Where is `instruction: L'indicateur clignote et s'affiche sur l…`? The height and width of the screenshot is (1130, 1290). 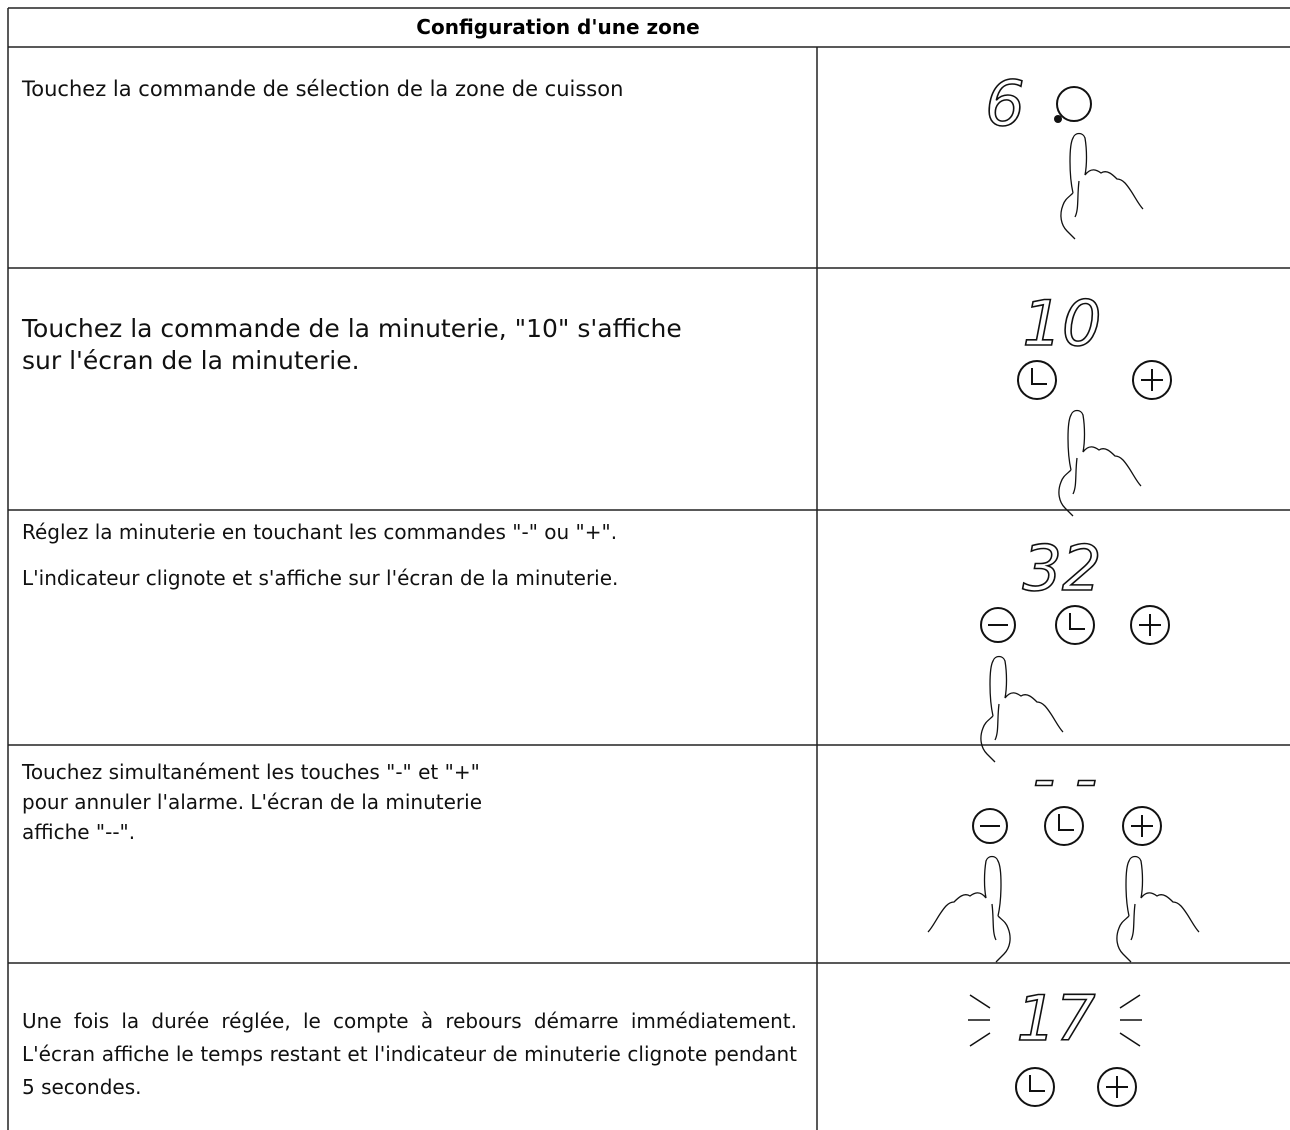 instruction: L'indicateur clignote et s'affiche sur l… is located at coordinates (320, 578).